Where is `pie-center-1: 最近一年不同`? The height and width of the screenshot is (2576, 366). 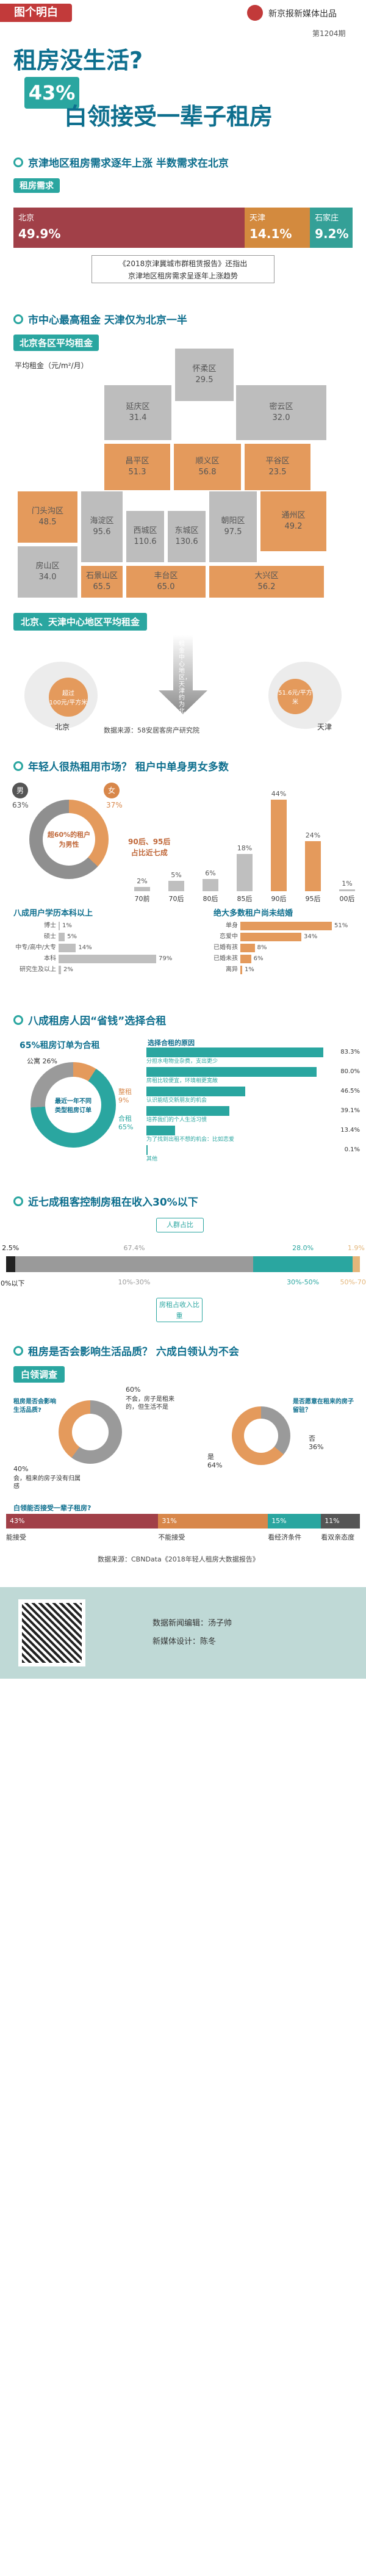
pie-center-1: 最近一年不同 is located at coordinates (73, 1101).